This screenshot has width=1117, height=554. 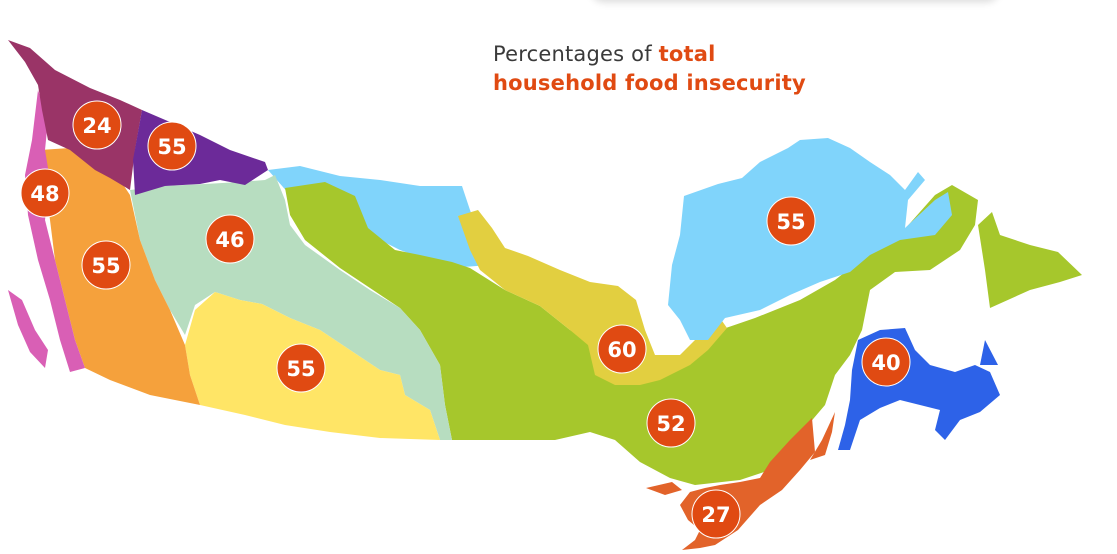 I want to click on value-badge-region-northeast: 55, so click(x=791, y=221).